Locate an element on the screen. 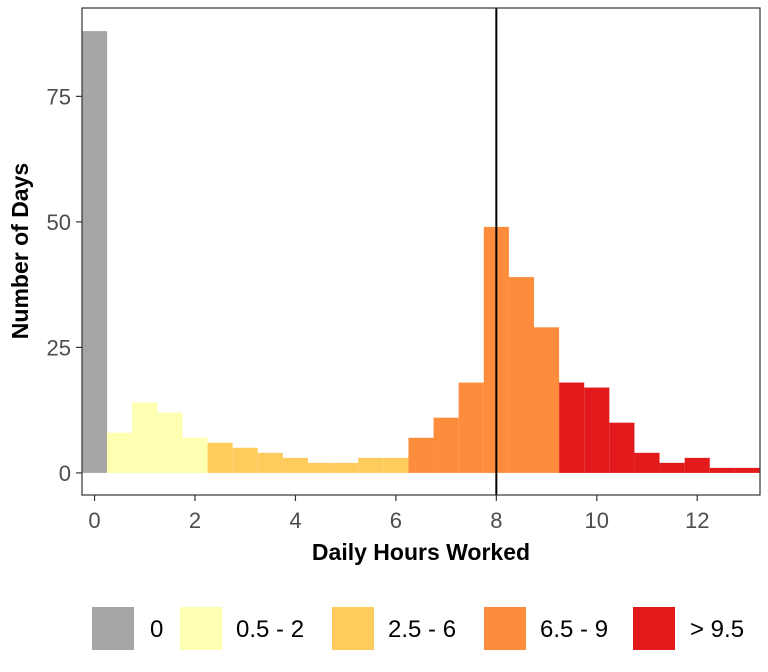 The image size is (768, 672). x-tick-label: 4 is located at coordinates (295, 520).